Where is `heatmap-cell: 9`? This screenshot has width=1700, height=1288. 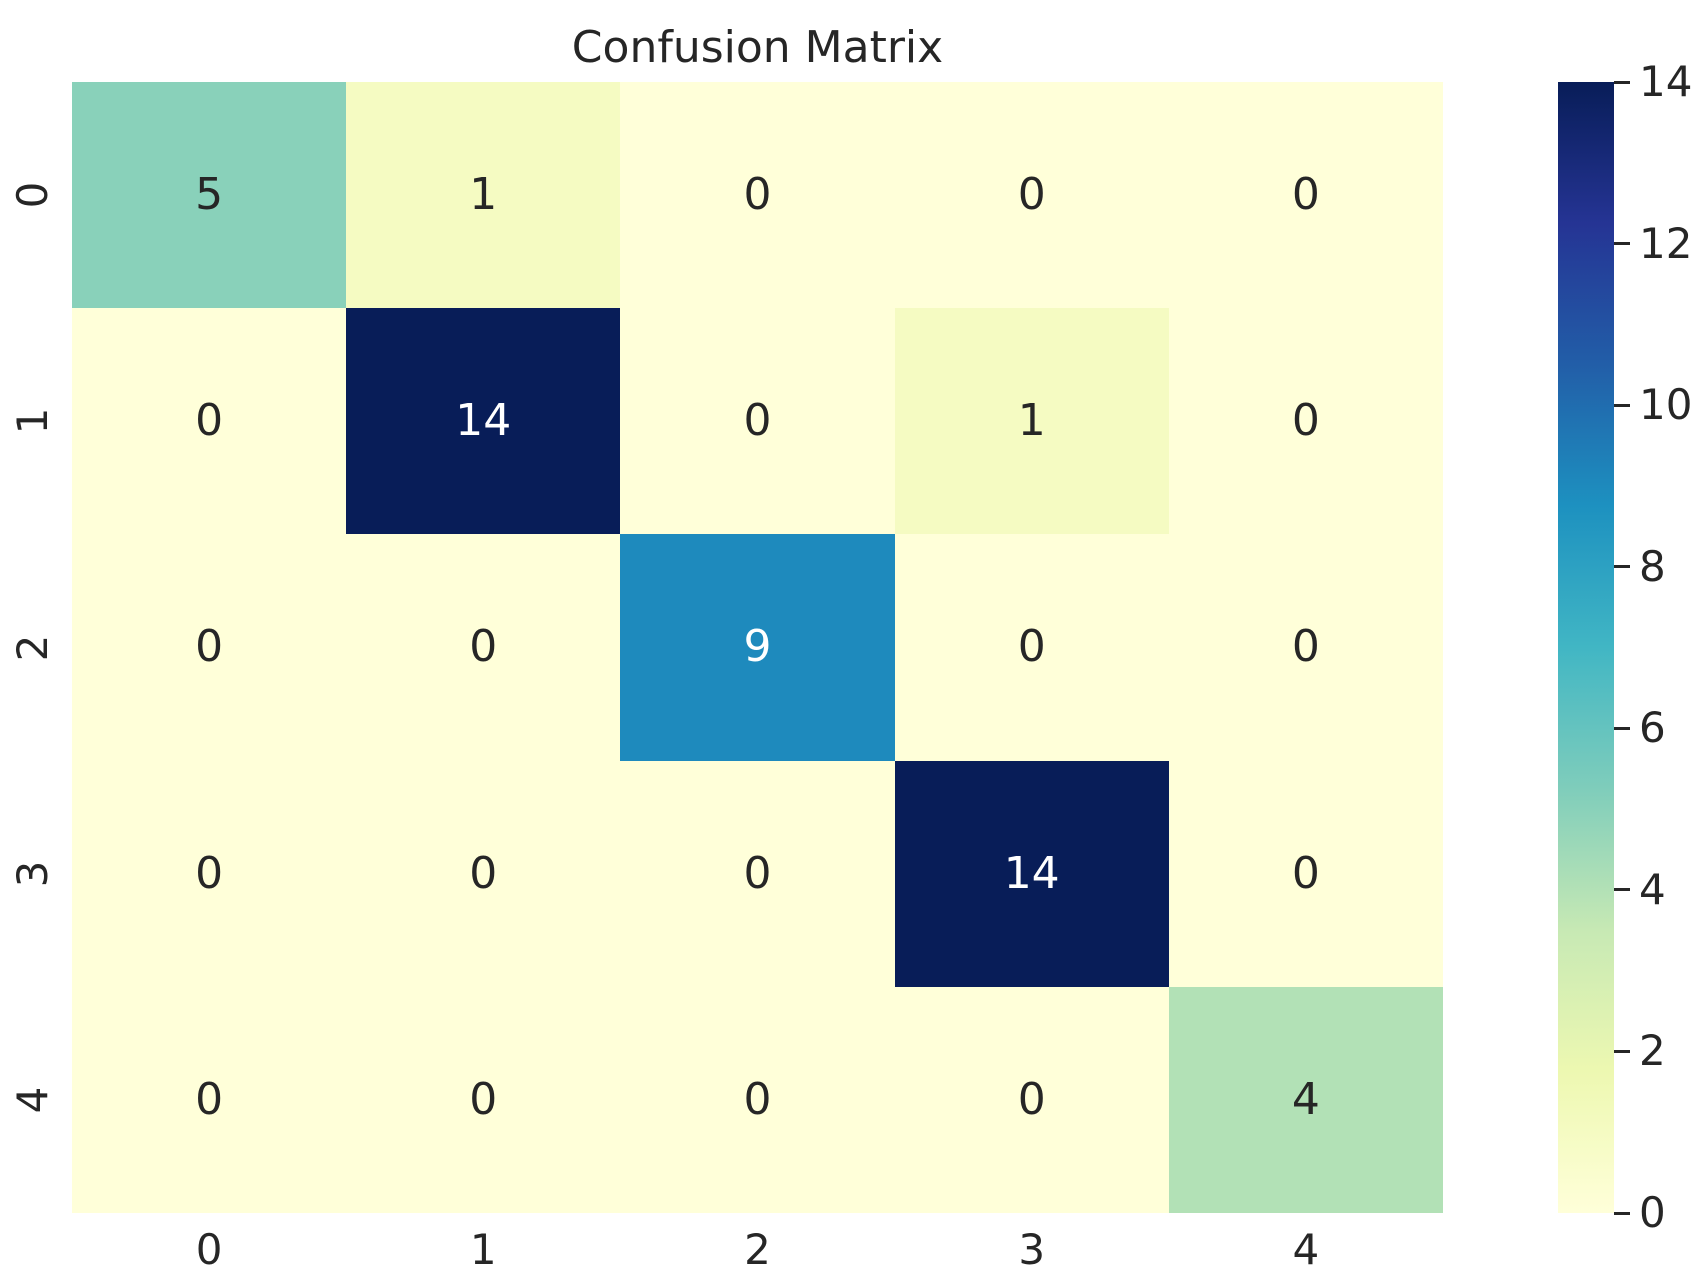 heatmap-cell: 9 is located at coordinates (757, 647).